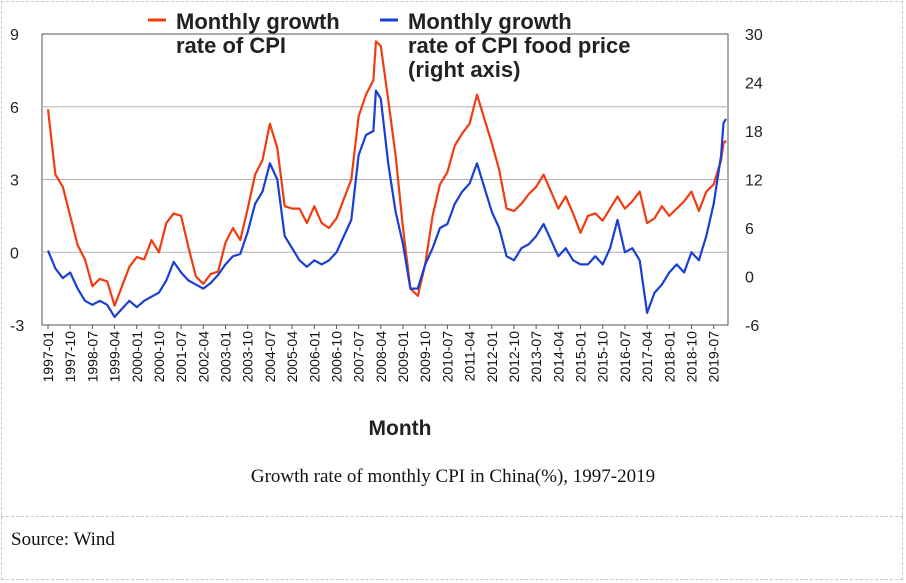 The image size is (906, 583). Describe the element at coordinates (159, 357) in the screenshot. I see `x-tick-label: 2000-10` at that location.